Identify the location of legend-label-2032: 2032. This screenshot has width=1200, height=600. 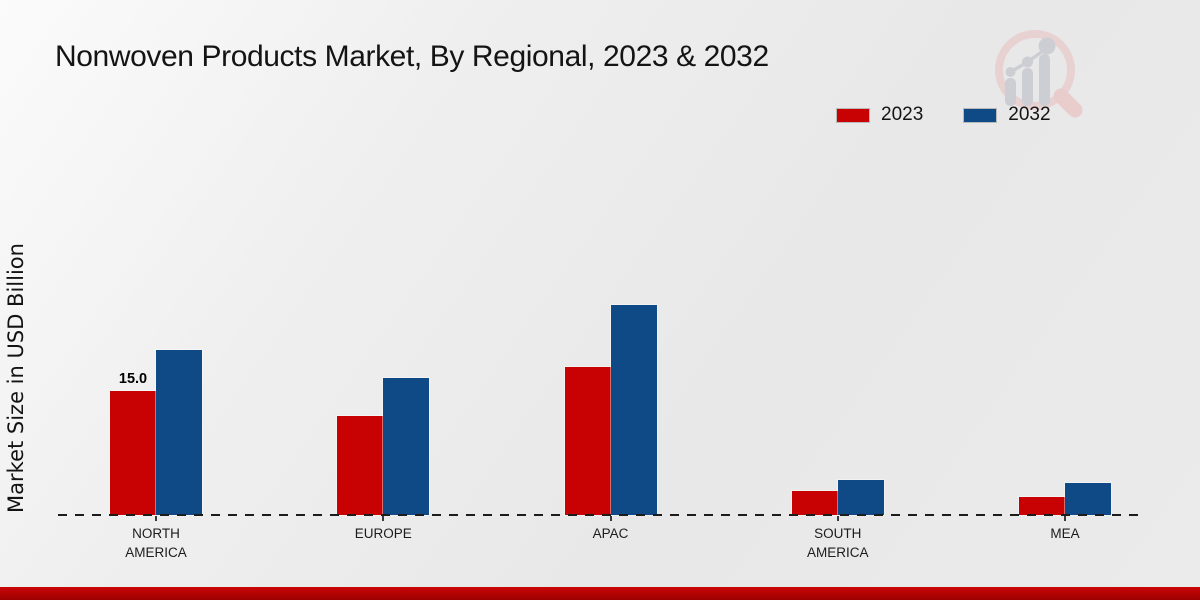
(1029, 114).